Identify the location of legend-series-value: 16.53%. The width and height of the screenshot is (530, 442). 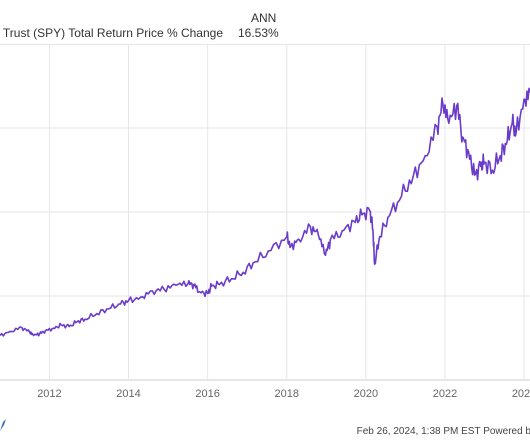
(258, 33).